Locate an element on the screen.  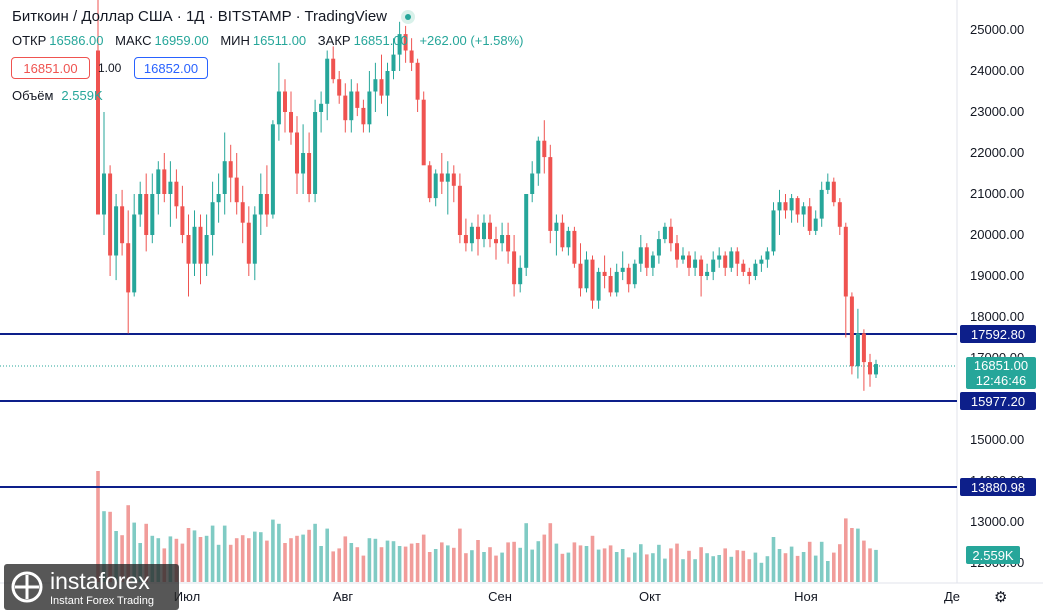
hline-label-upper: 17592.80 is located at coordinates (998, 334).